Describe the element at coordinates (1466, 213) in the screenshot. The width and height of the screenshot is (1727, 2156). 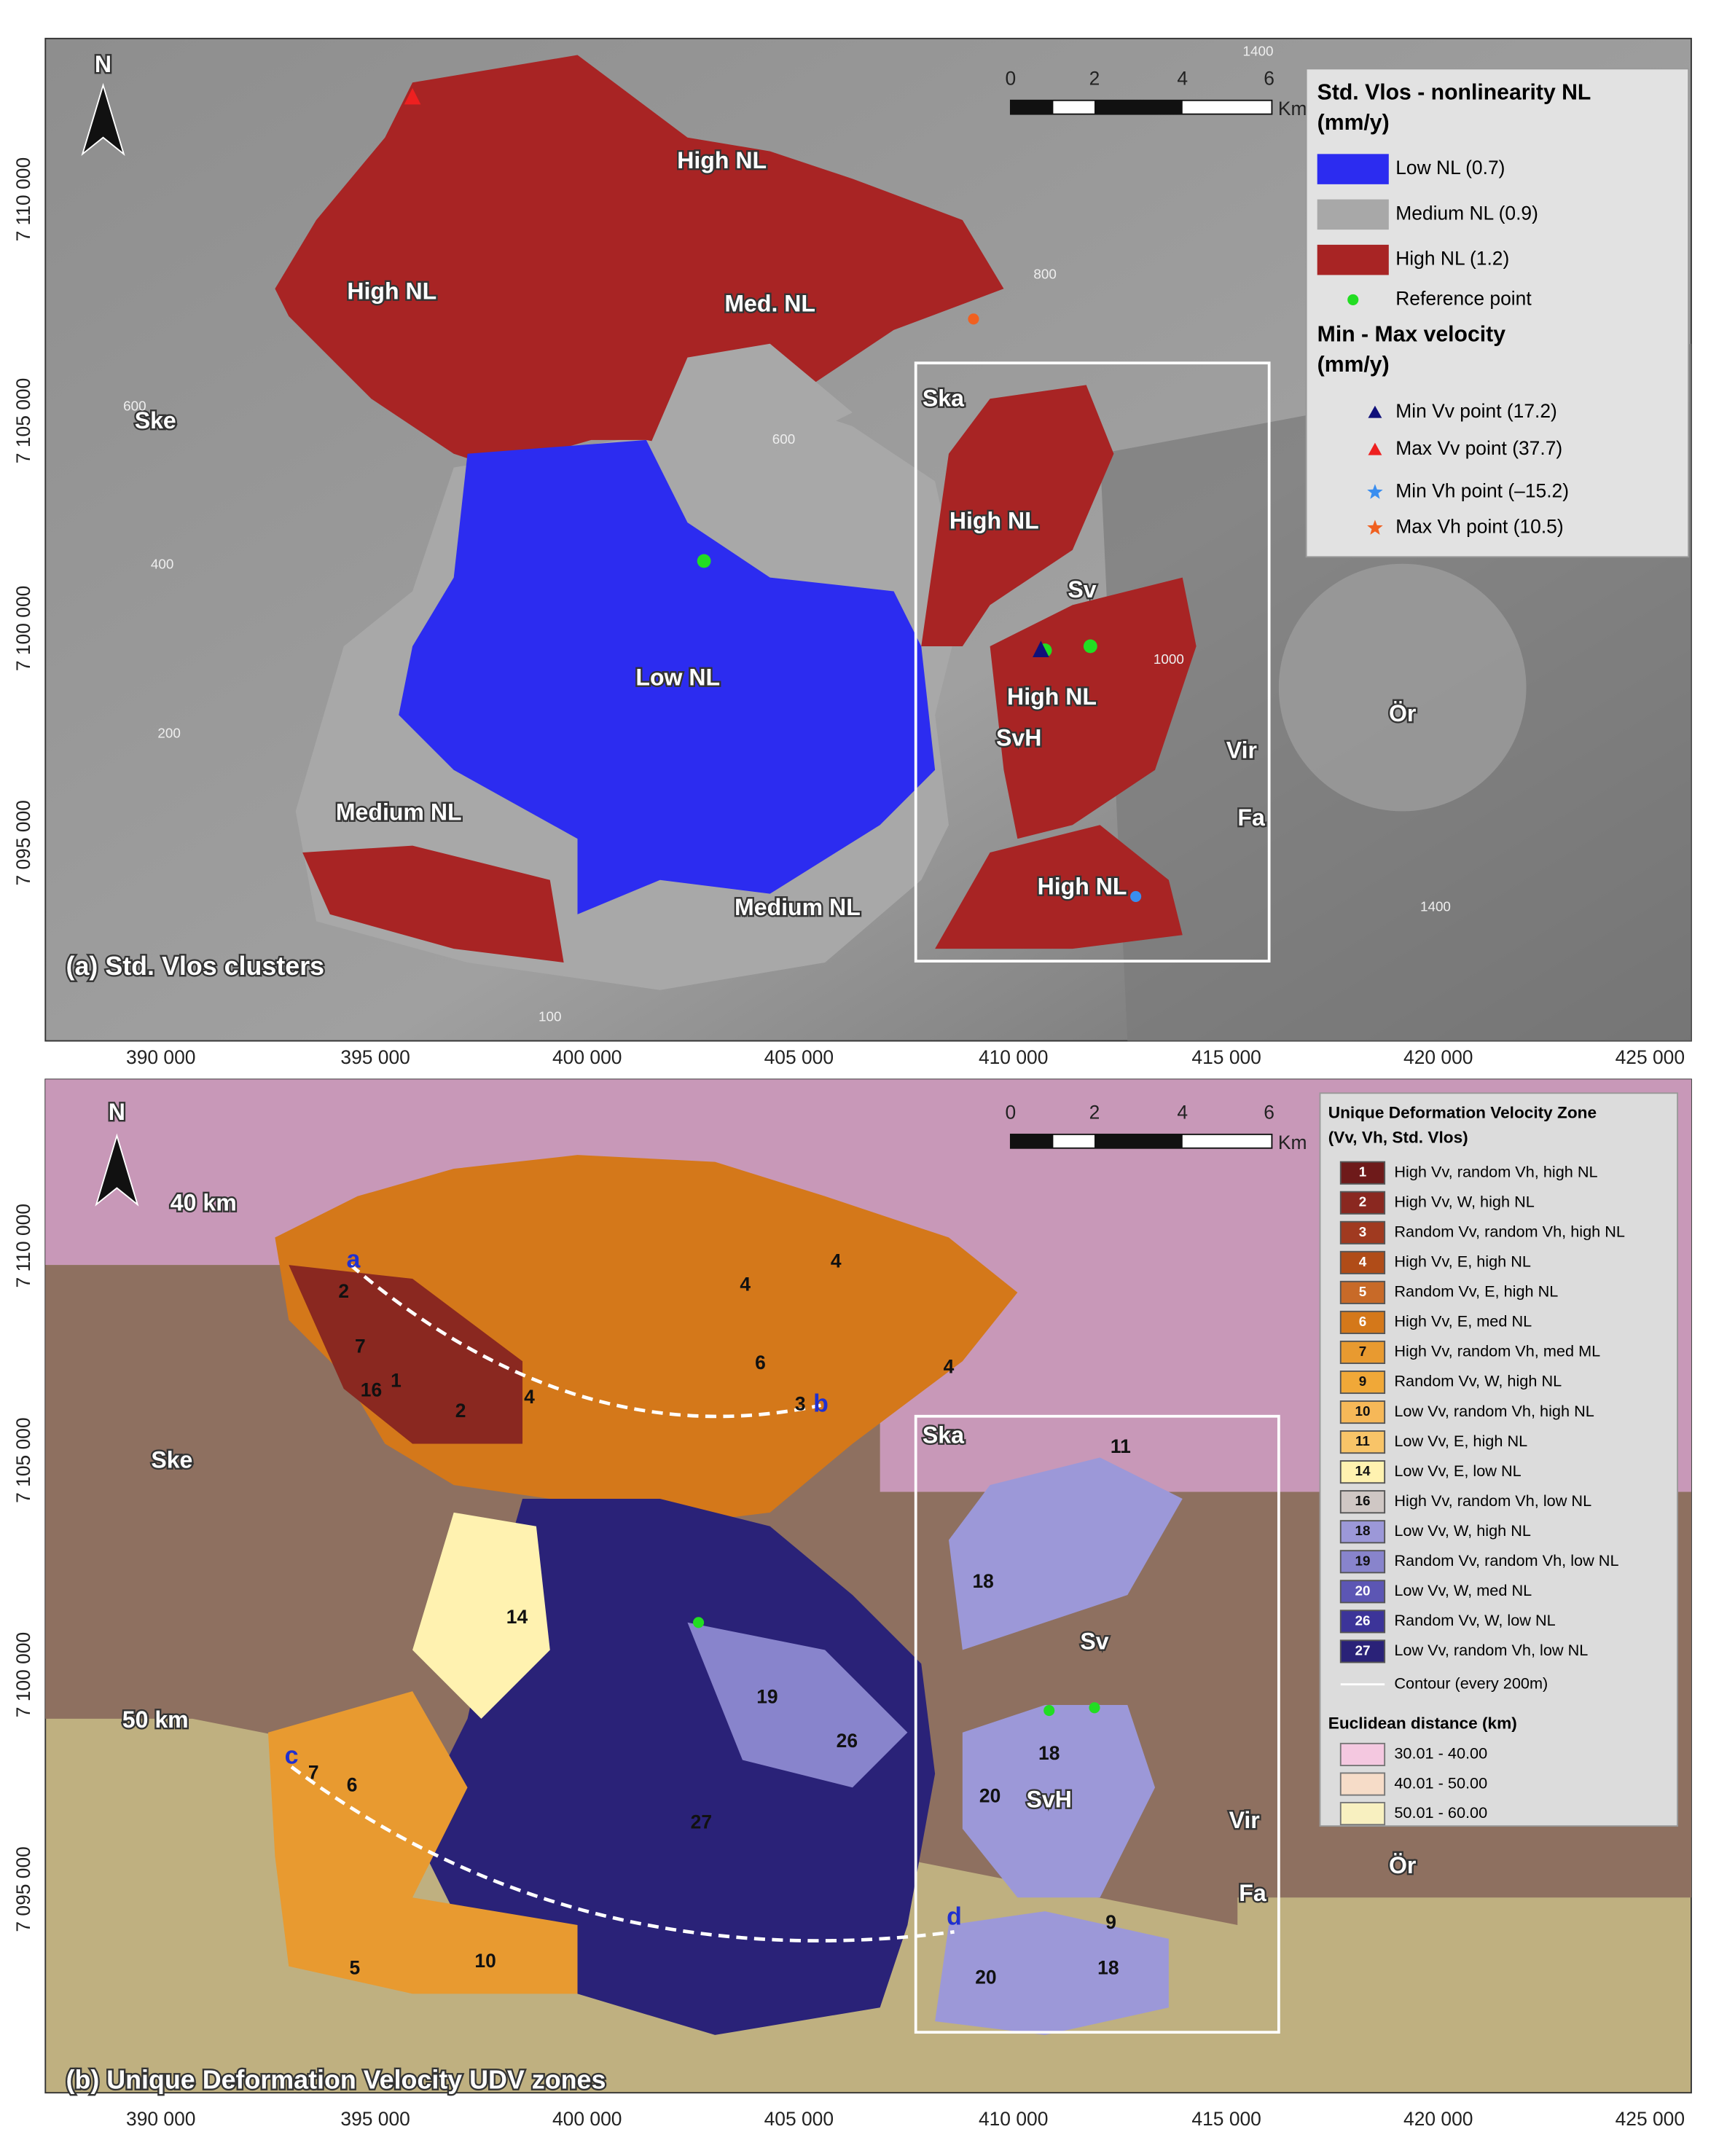
I see `legend-label: Medium NL (0.9)` at that location.